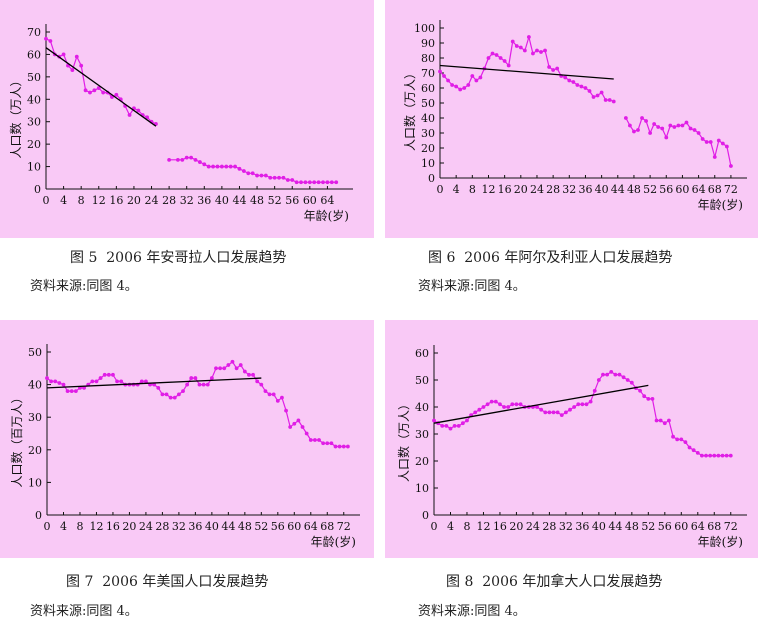 Image resolution: width=758 pixels, height=624 pixels. Describe the element at coordinates (327, 526) in the screenshot. I see `x-tick-label: 68` at that location.